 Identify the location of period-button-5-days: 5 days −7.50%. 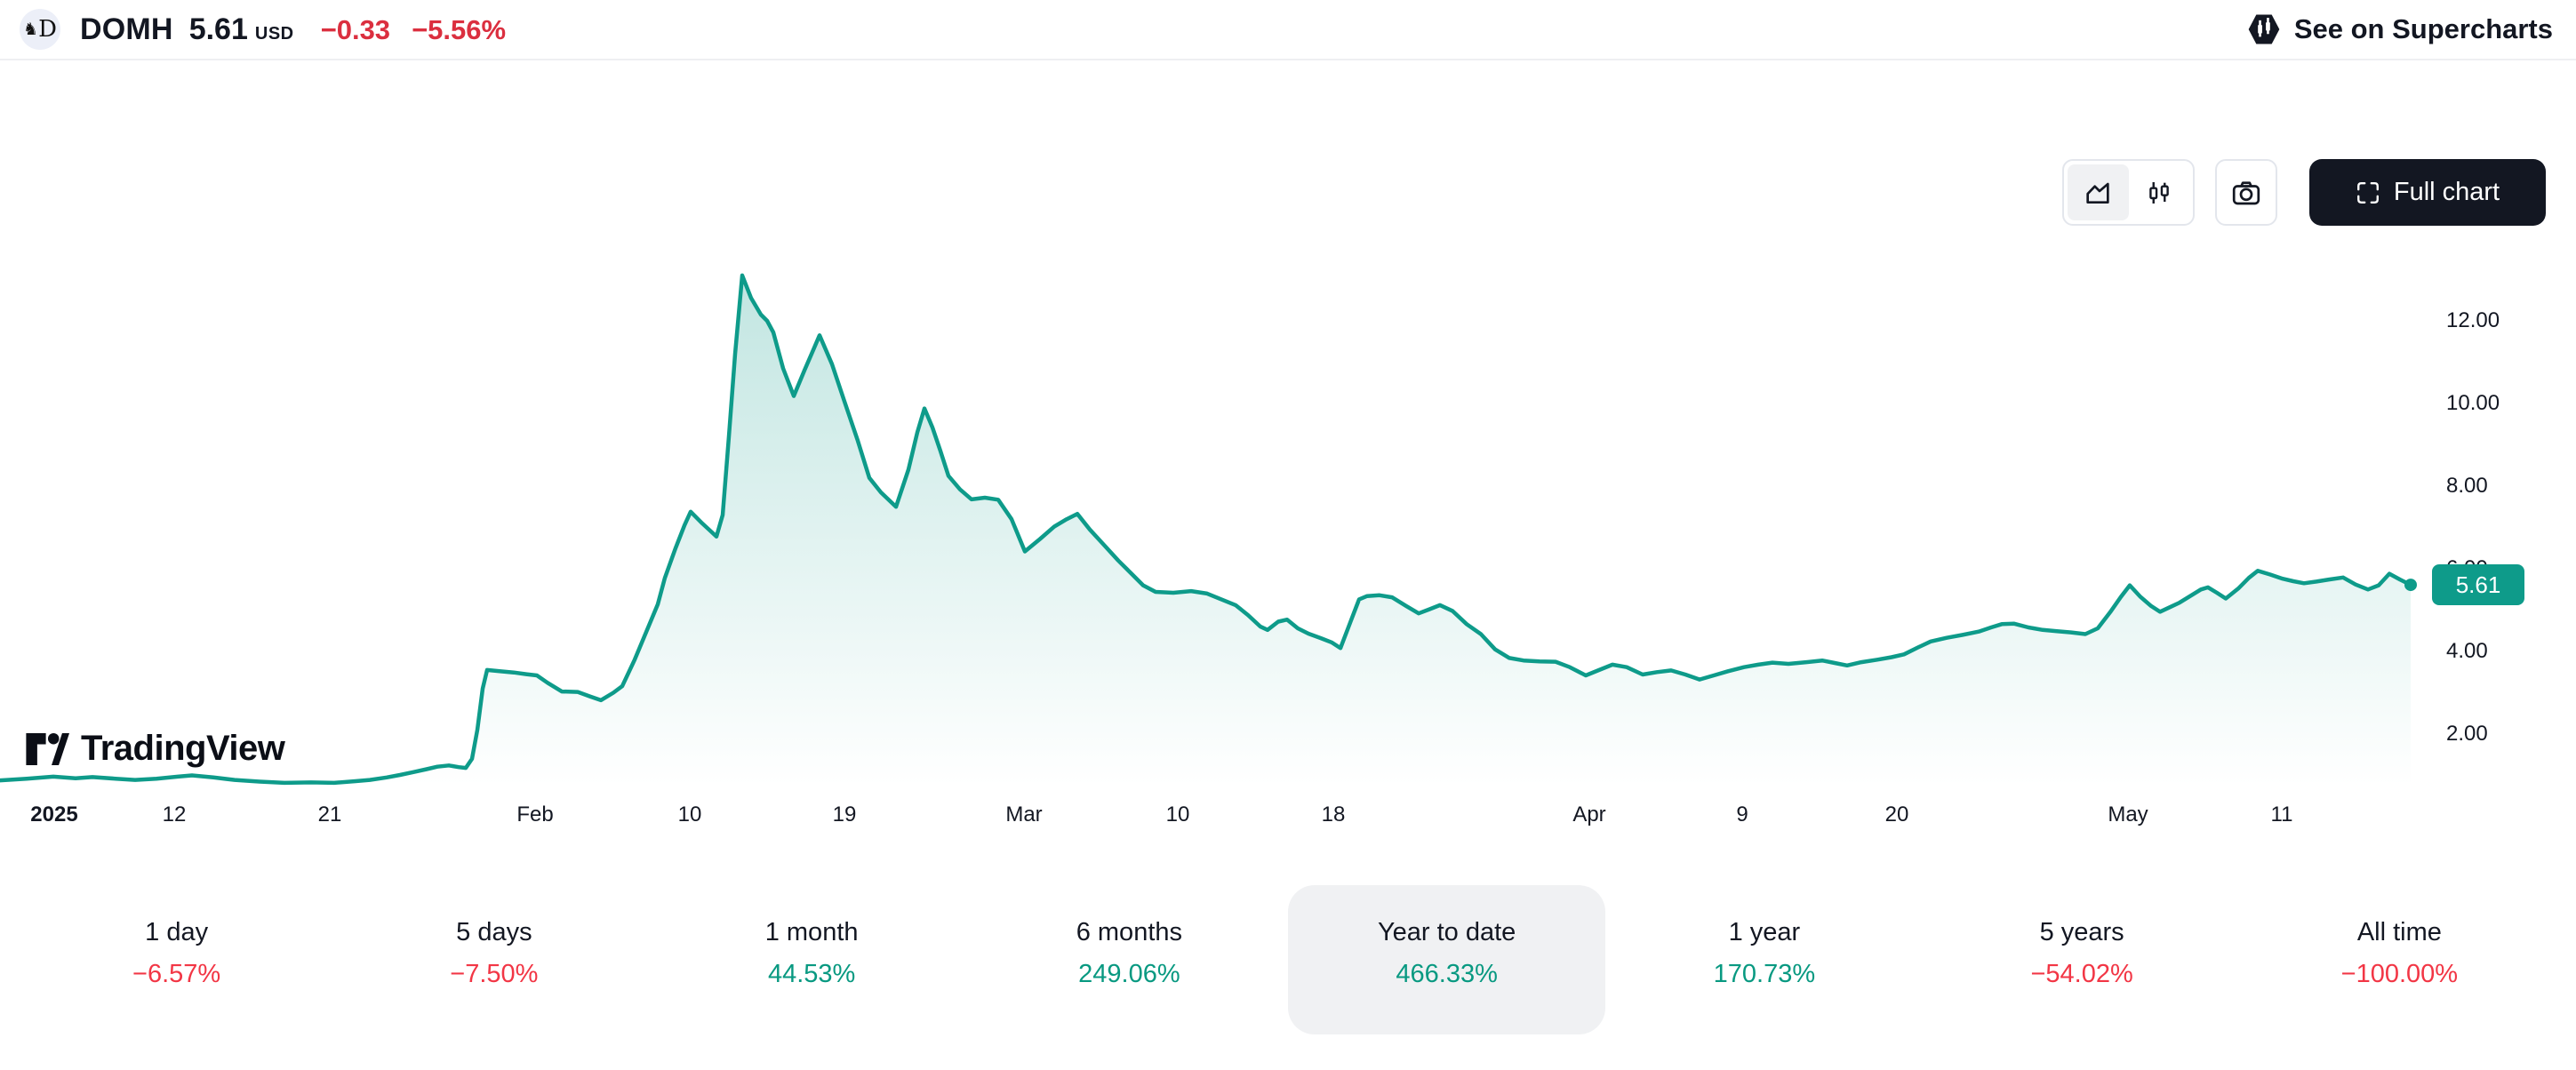
(493, 959).